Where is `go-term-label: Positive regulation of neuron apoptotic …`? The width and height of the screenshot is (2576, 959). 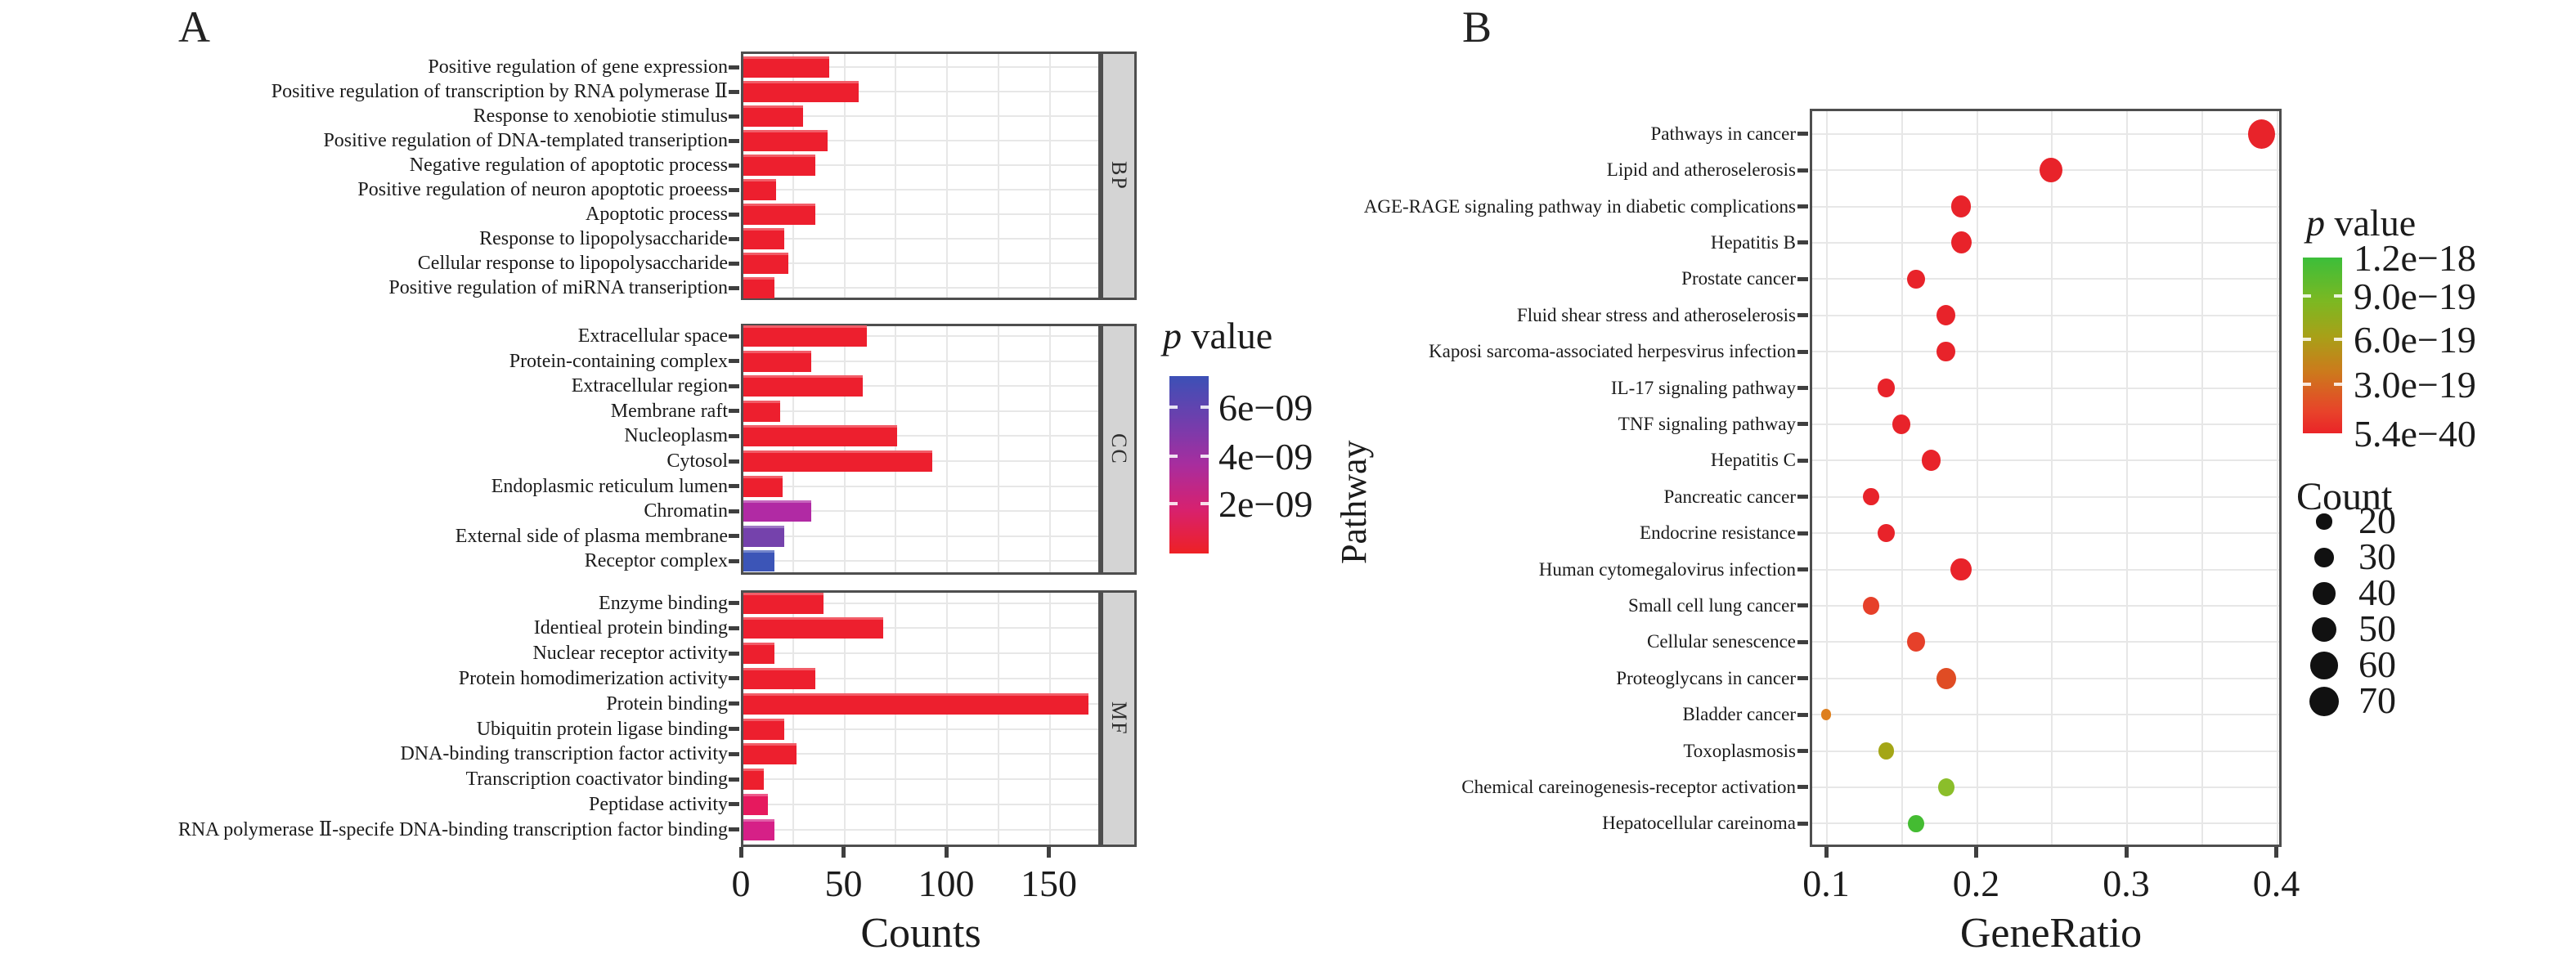 go-term-label: Positive regulation of neuron apoptotic … is located at coordinates (542, 189).